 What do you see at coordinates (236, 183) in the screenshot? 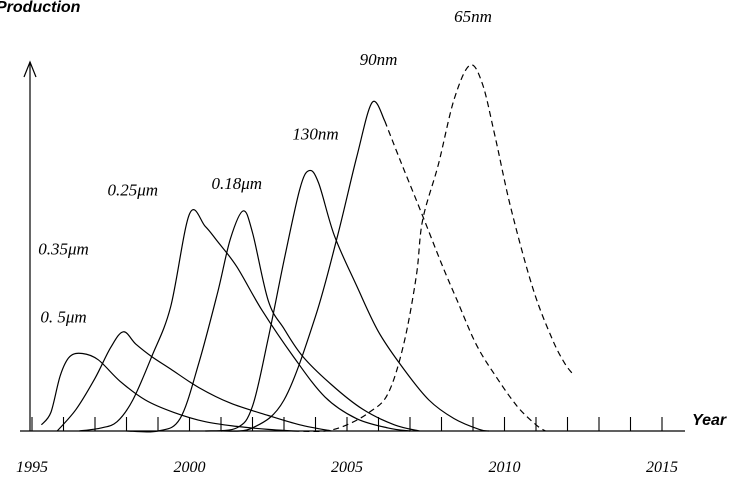
I see `series-label: 0.18μm` at bounding box center [236, 183].